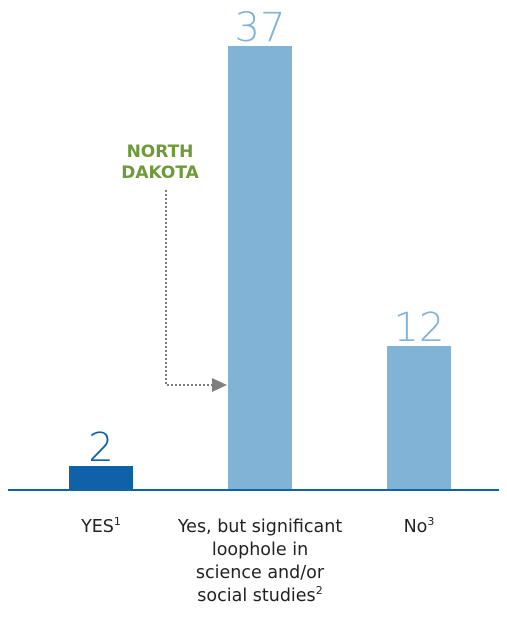  I want to click on category-label-2: No3, so click(419, 526).